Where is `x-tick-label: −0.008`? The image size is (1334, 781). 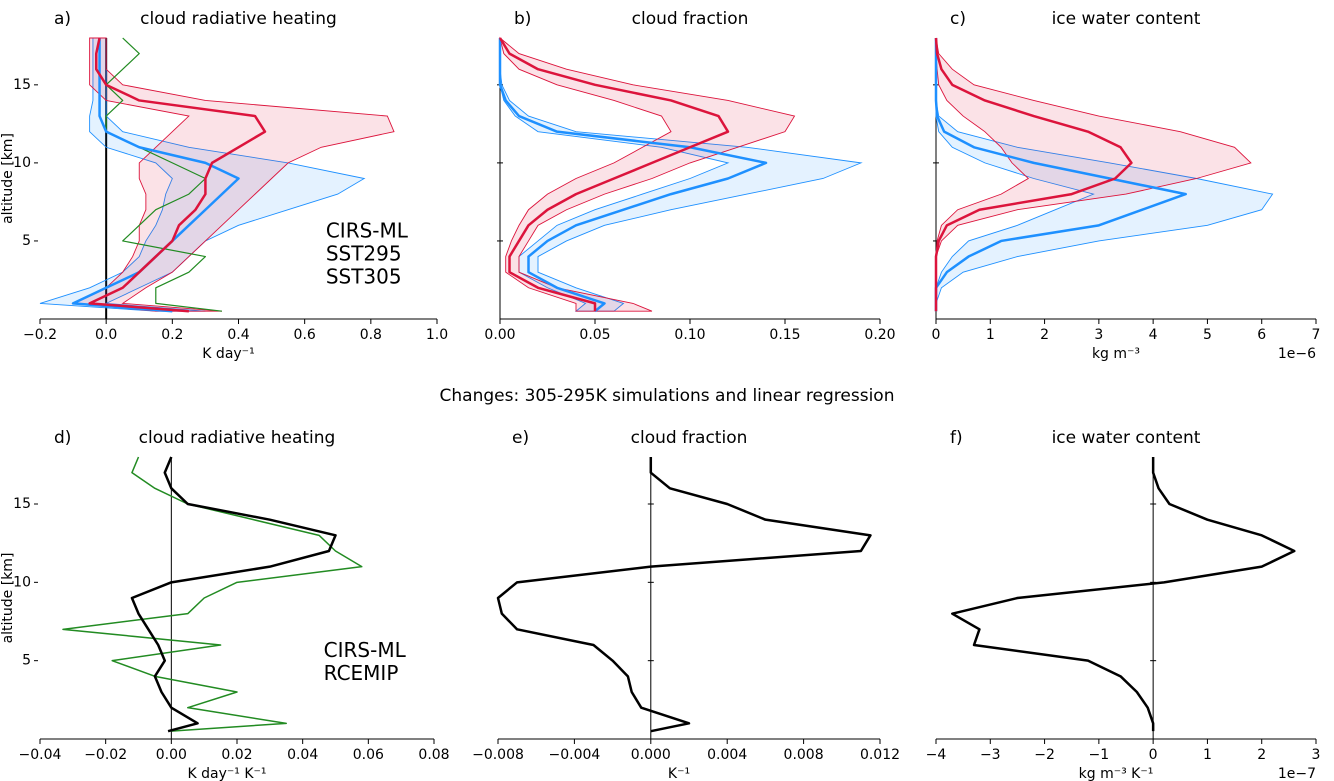
x-tick-label: −0.008 is located at coordinates (498, 755).